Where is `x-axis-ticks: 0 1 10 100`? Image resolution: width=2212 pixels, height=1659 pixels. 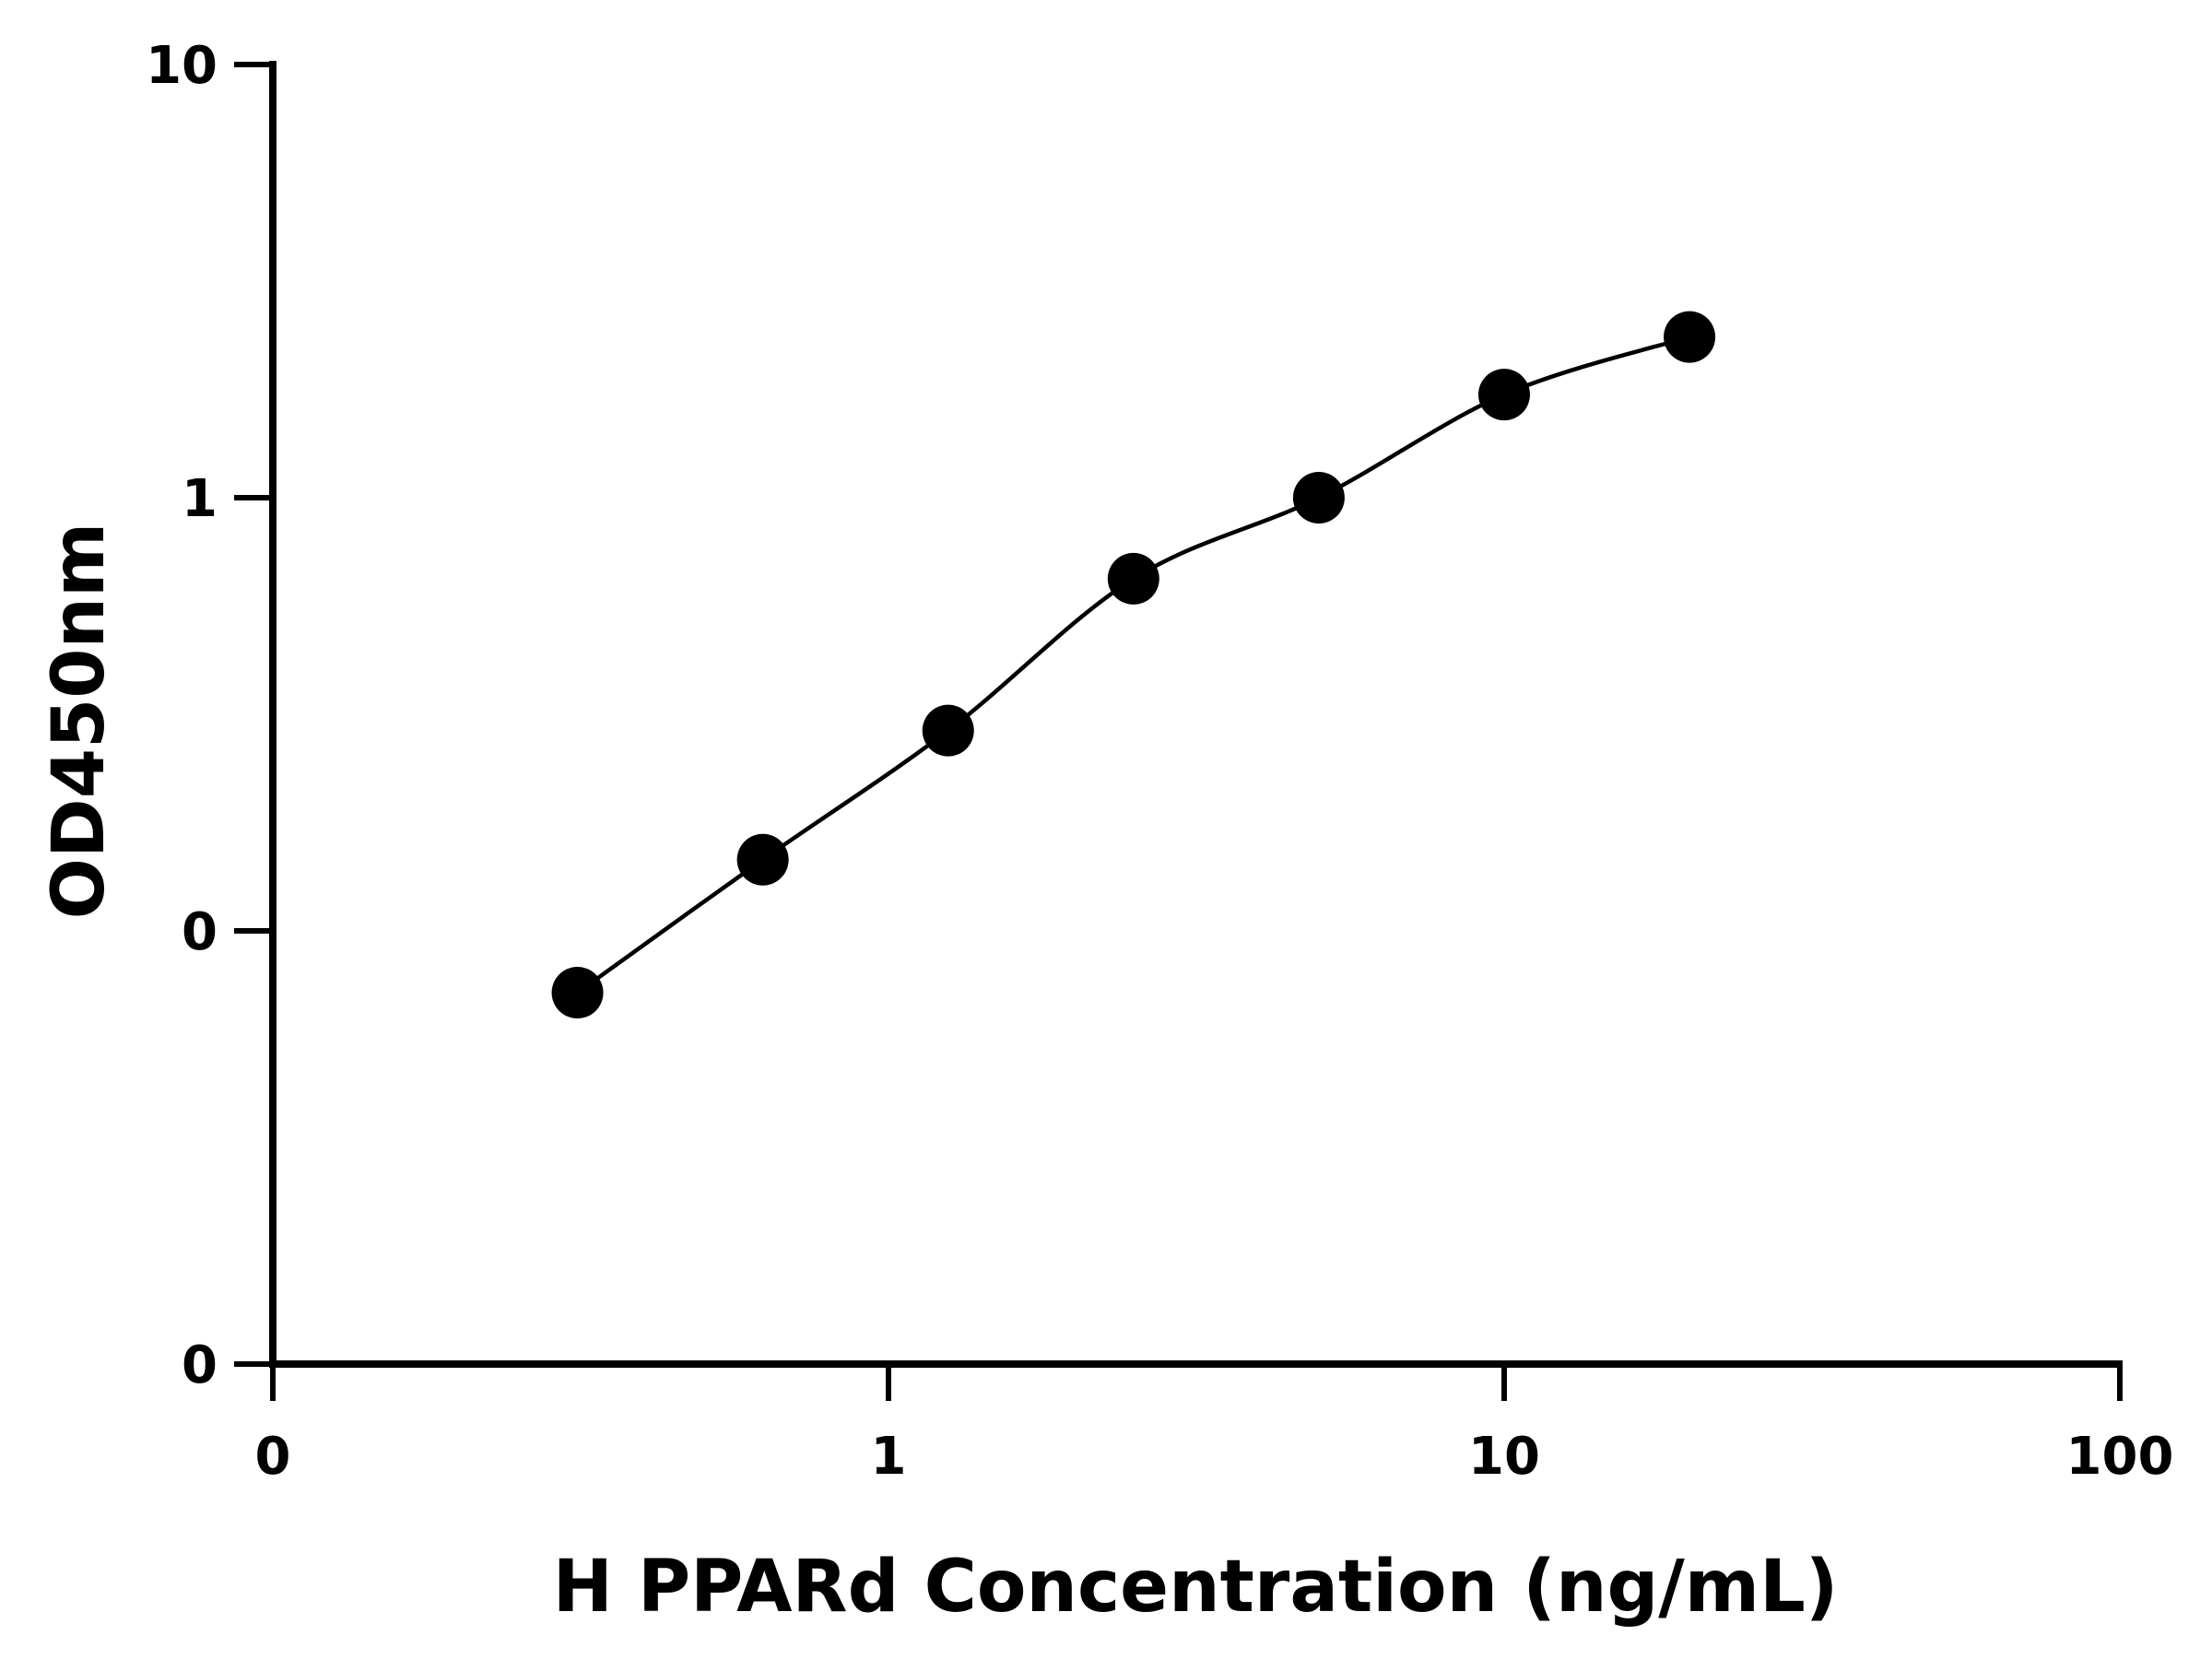
x-axis-ticks: 0 1 10 100 is located at coordinates (1214, 1425).